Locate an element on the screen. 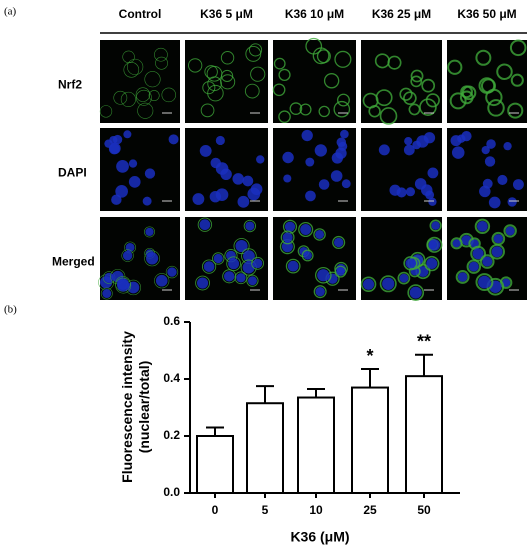 The image size is (531, 555). y-tick-label: 0.6 is located at coordinates (171, 321).